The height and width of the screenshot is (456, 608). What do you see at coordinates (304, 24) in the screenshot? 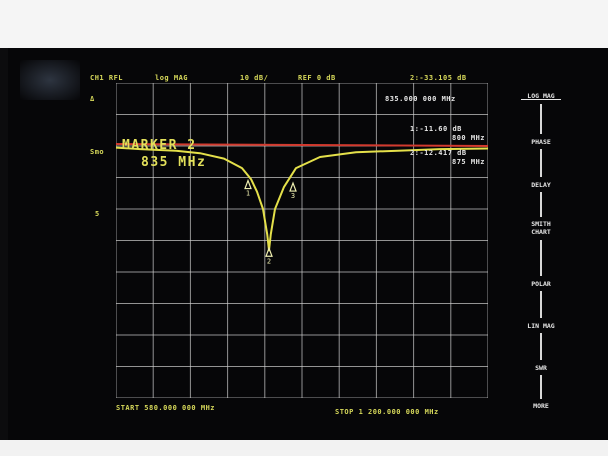
I see `photo-frame-top` at bounding box center [304, 24].